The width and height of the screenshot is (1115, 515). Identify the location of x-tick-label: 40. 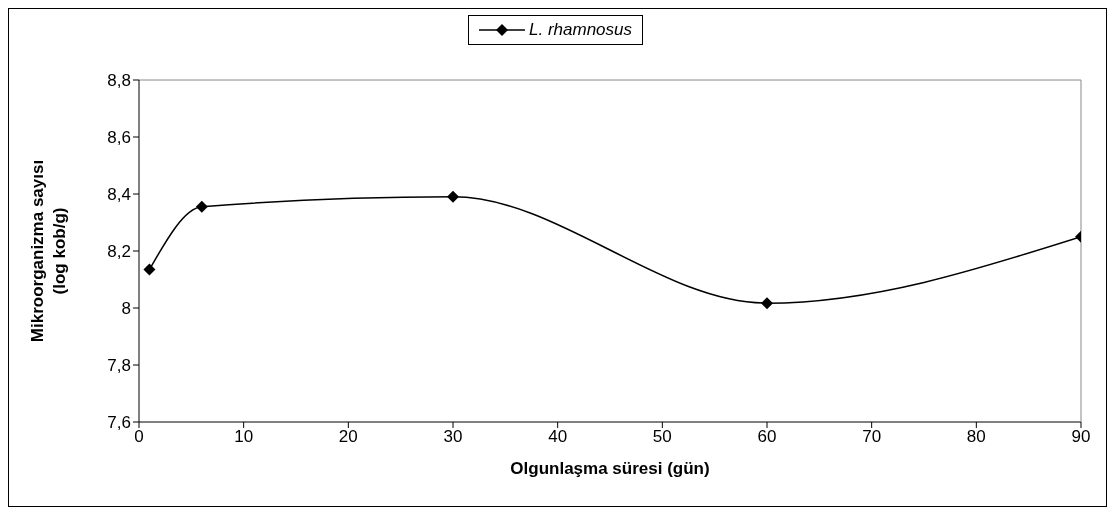
(558, 437).